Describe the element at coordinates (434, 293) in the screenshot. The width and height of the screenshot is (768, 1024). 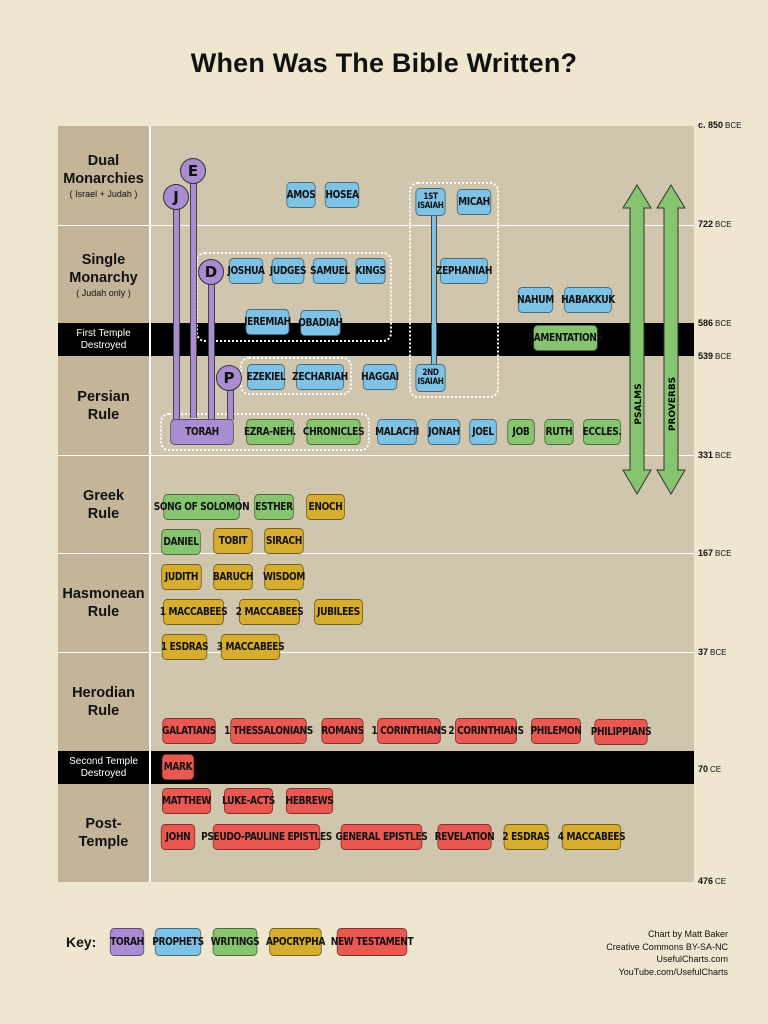
I see `isaiah-line` at that location.